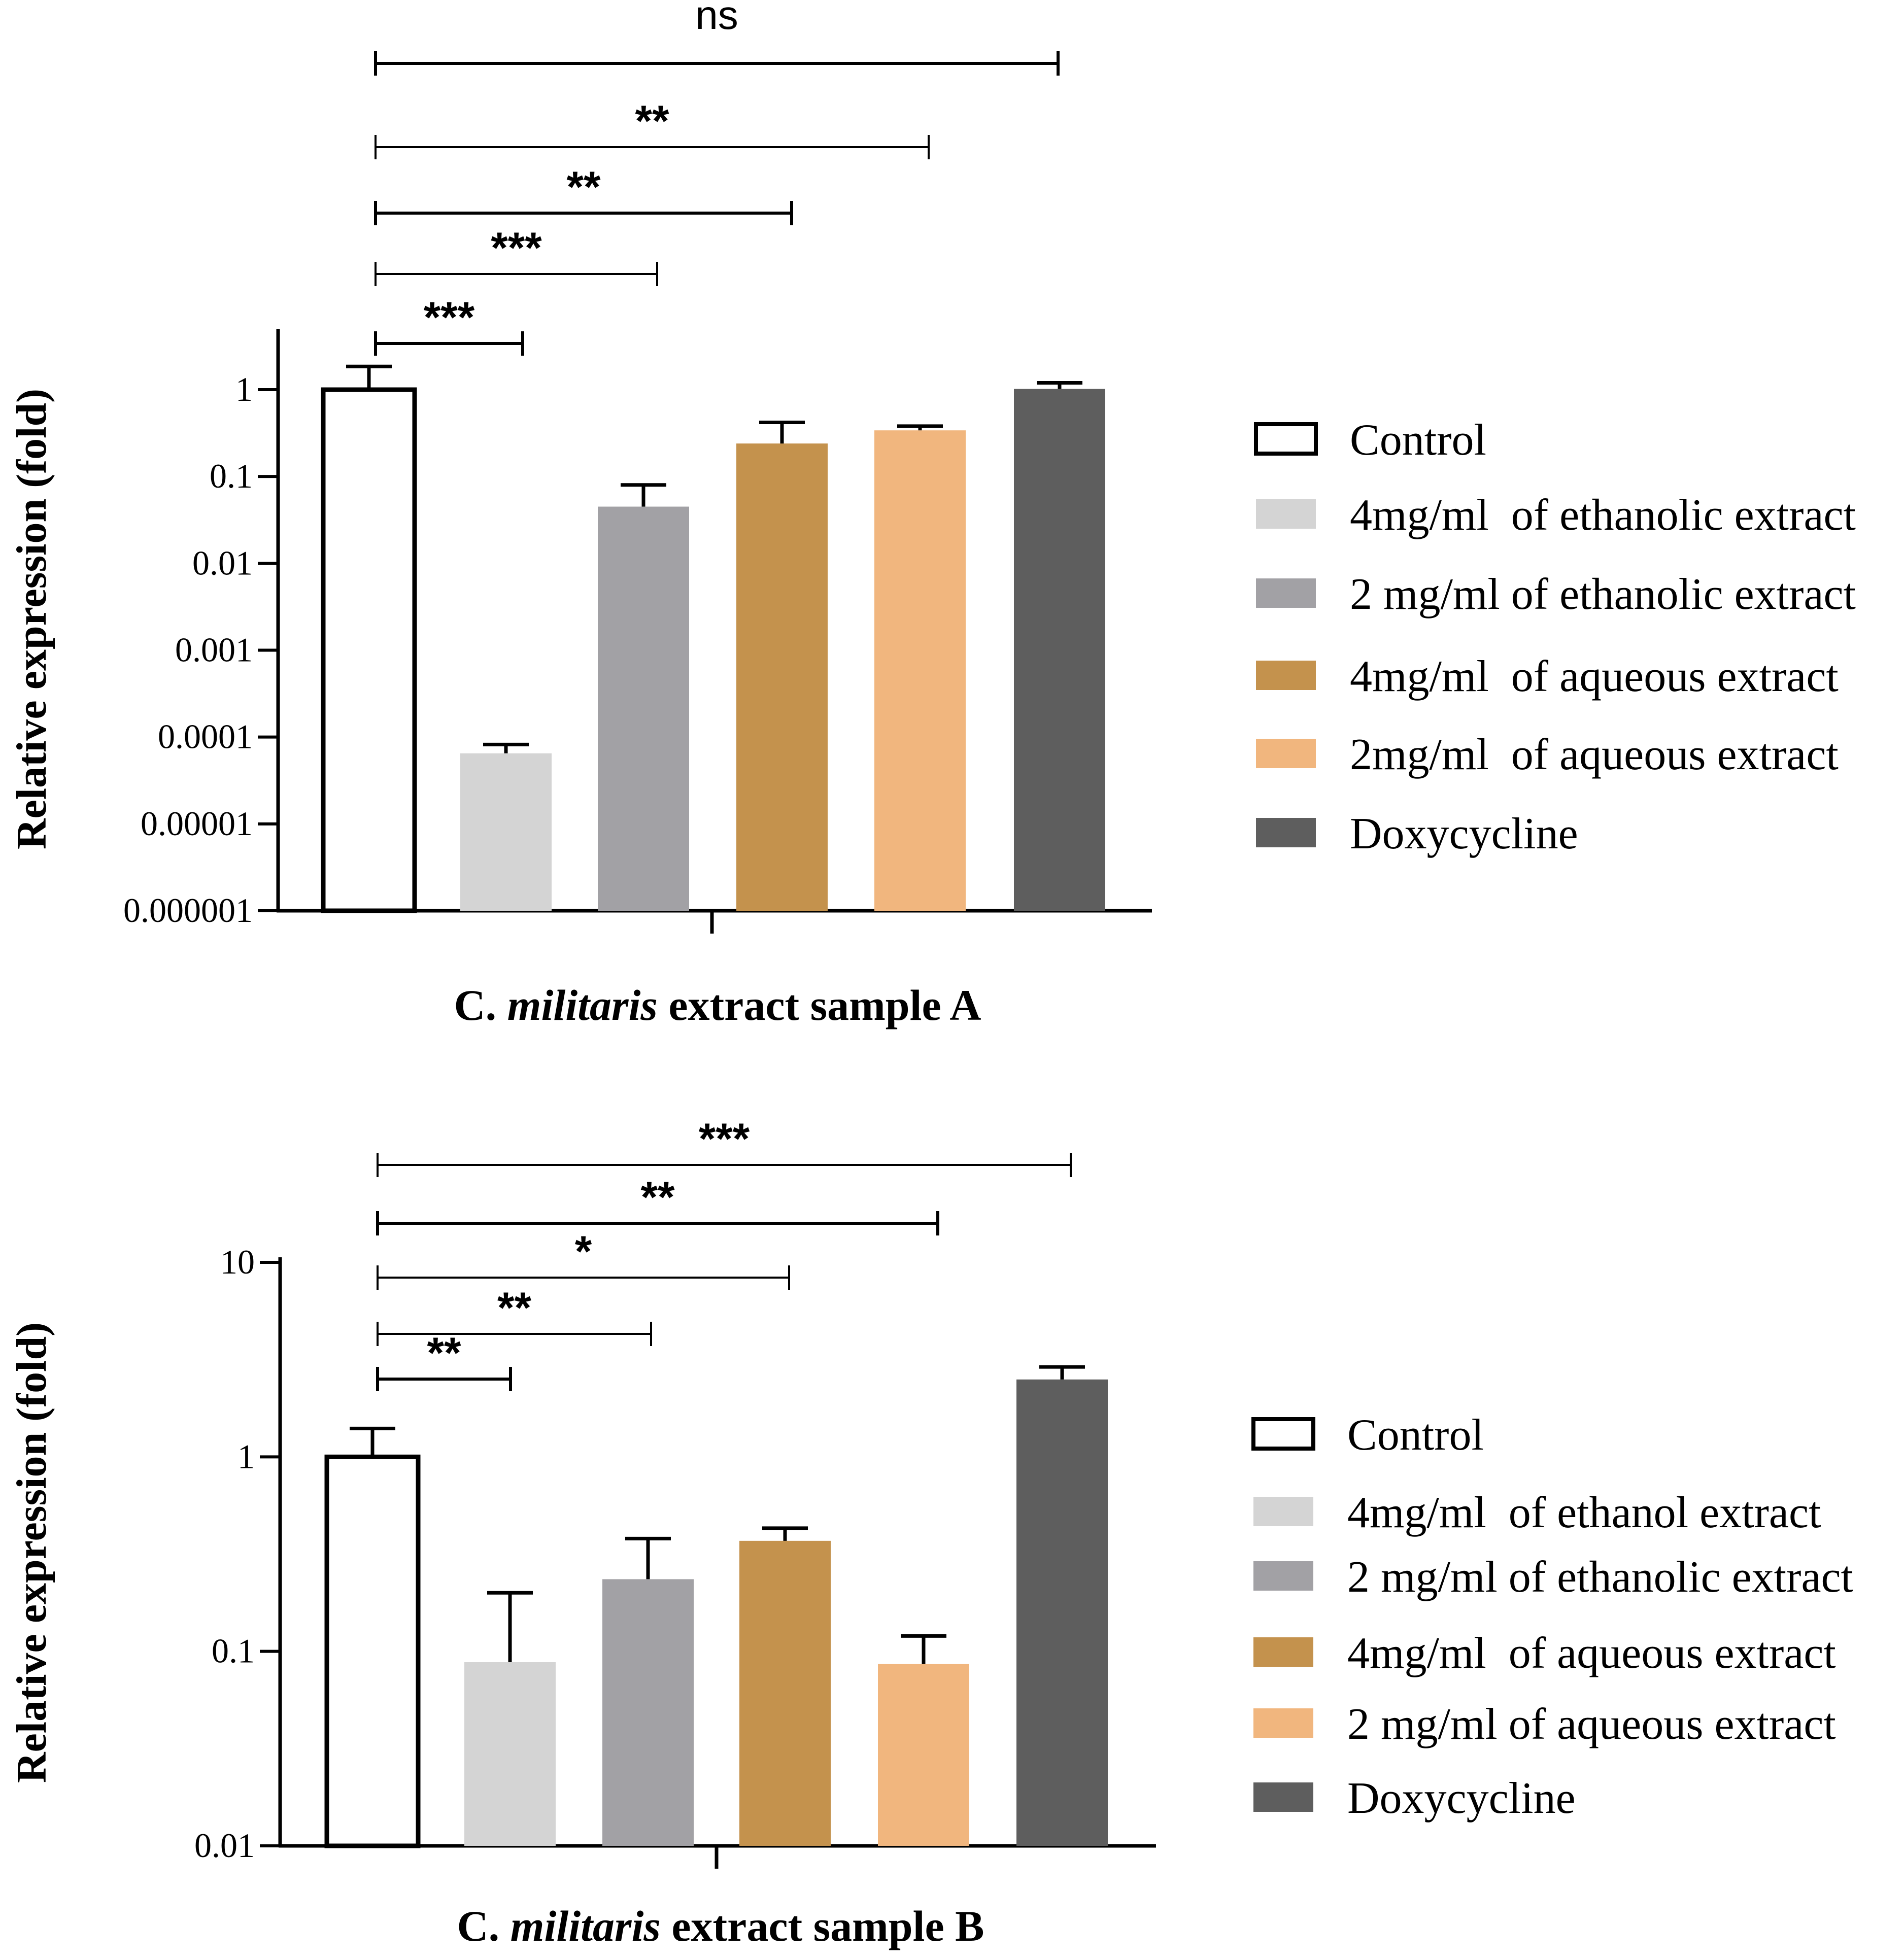 The width and height of the screenshot is (1904, 1959). Describe the element at coordinates (828, 1926) in the screenshot. I see `x-axis-label-suffix: extract sample B` at that location.